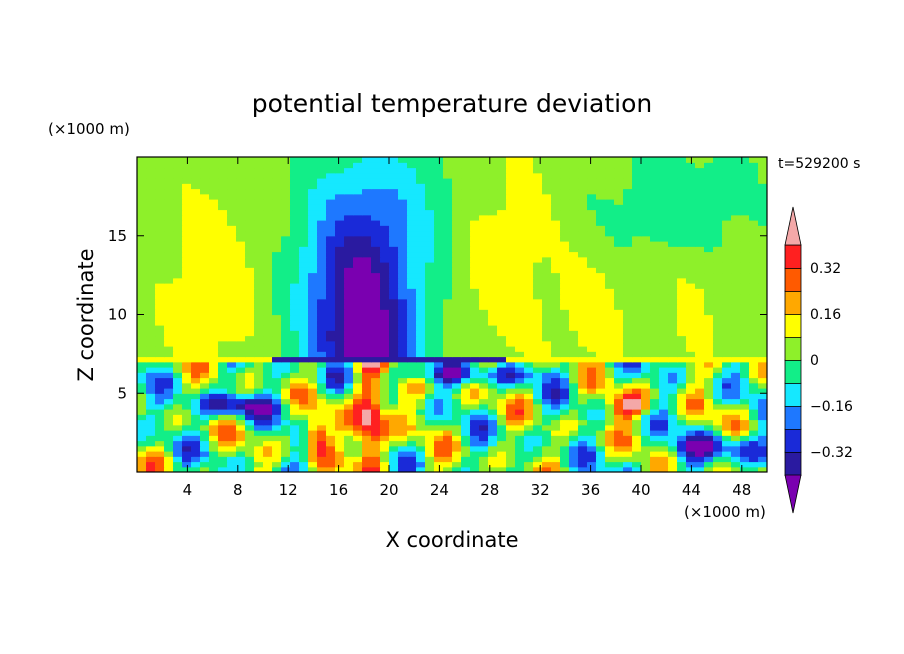 This screenshot has width=904, height=654. Describe the element at coordinates (188, 490) in the screenshot. I see `x-tick-label: 4` at that location.